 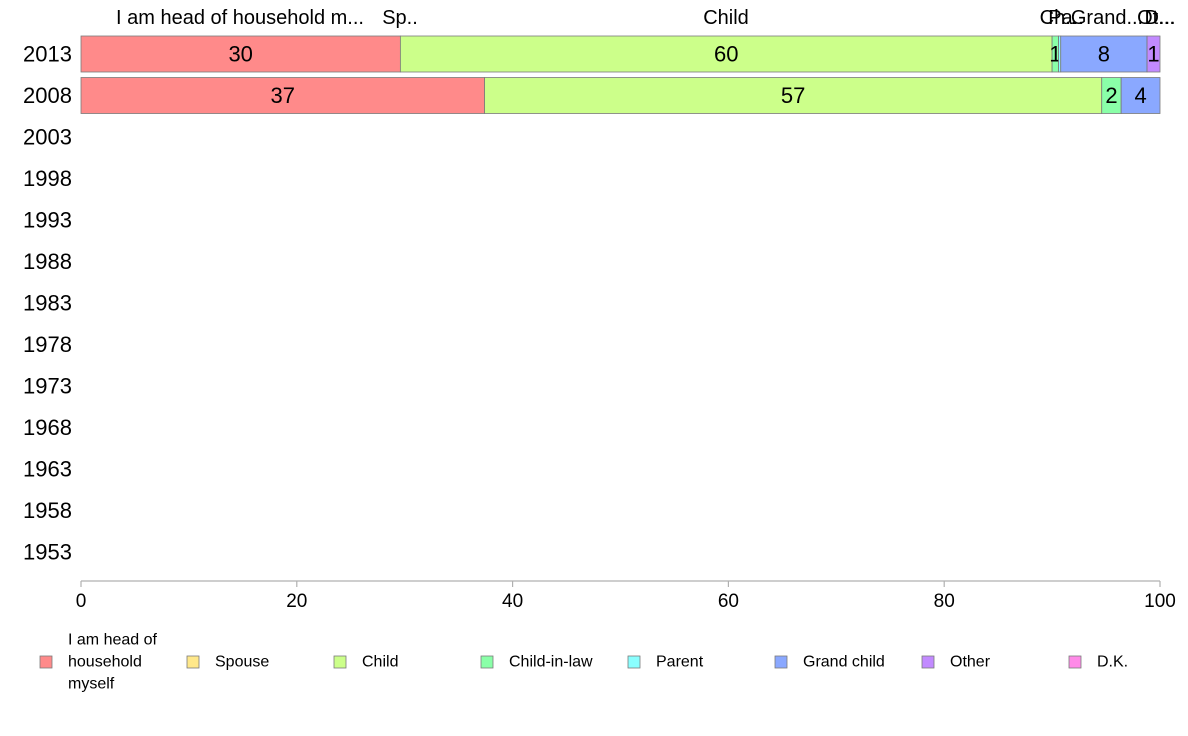 I want to click on data-label: 2, so click(x=1111, y=95).